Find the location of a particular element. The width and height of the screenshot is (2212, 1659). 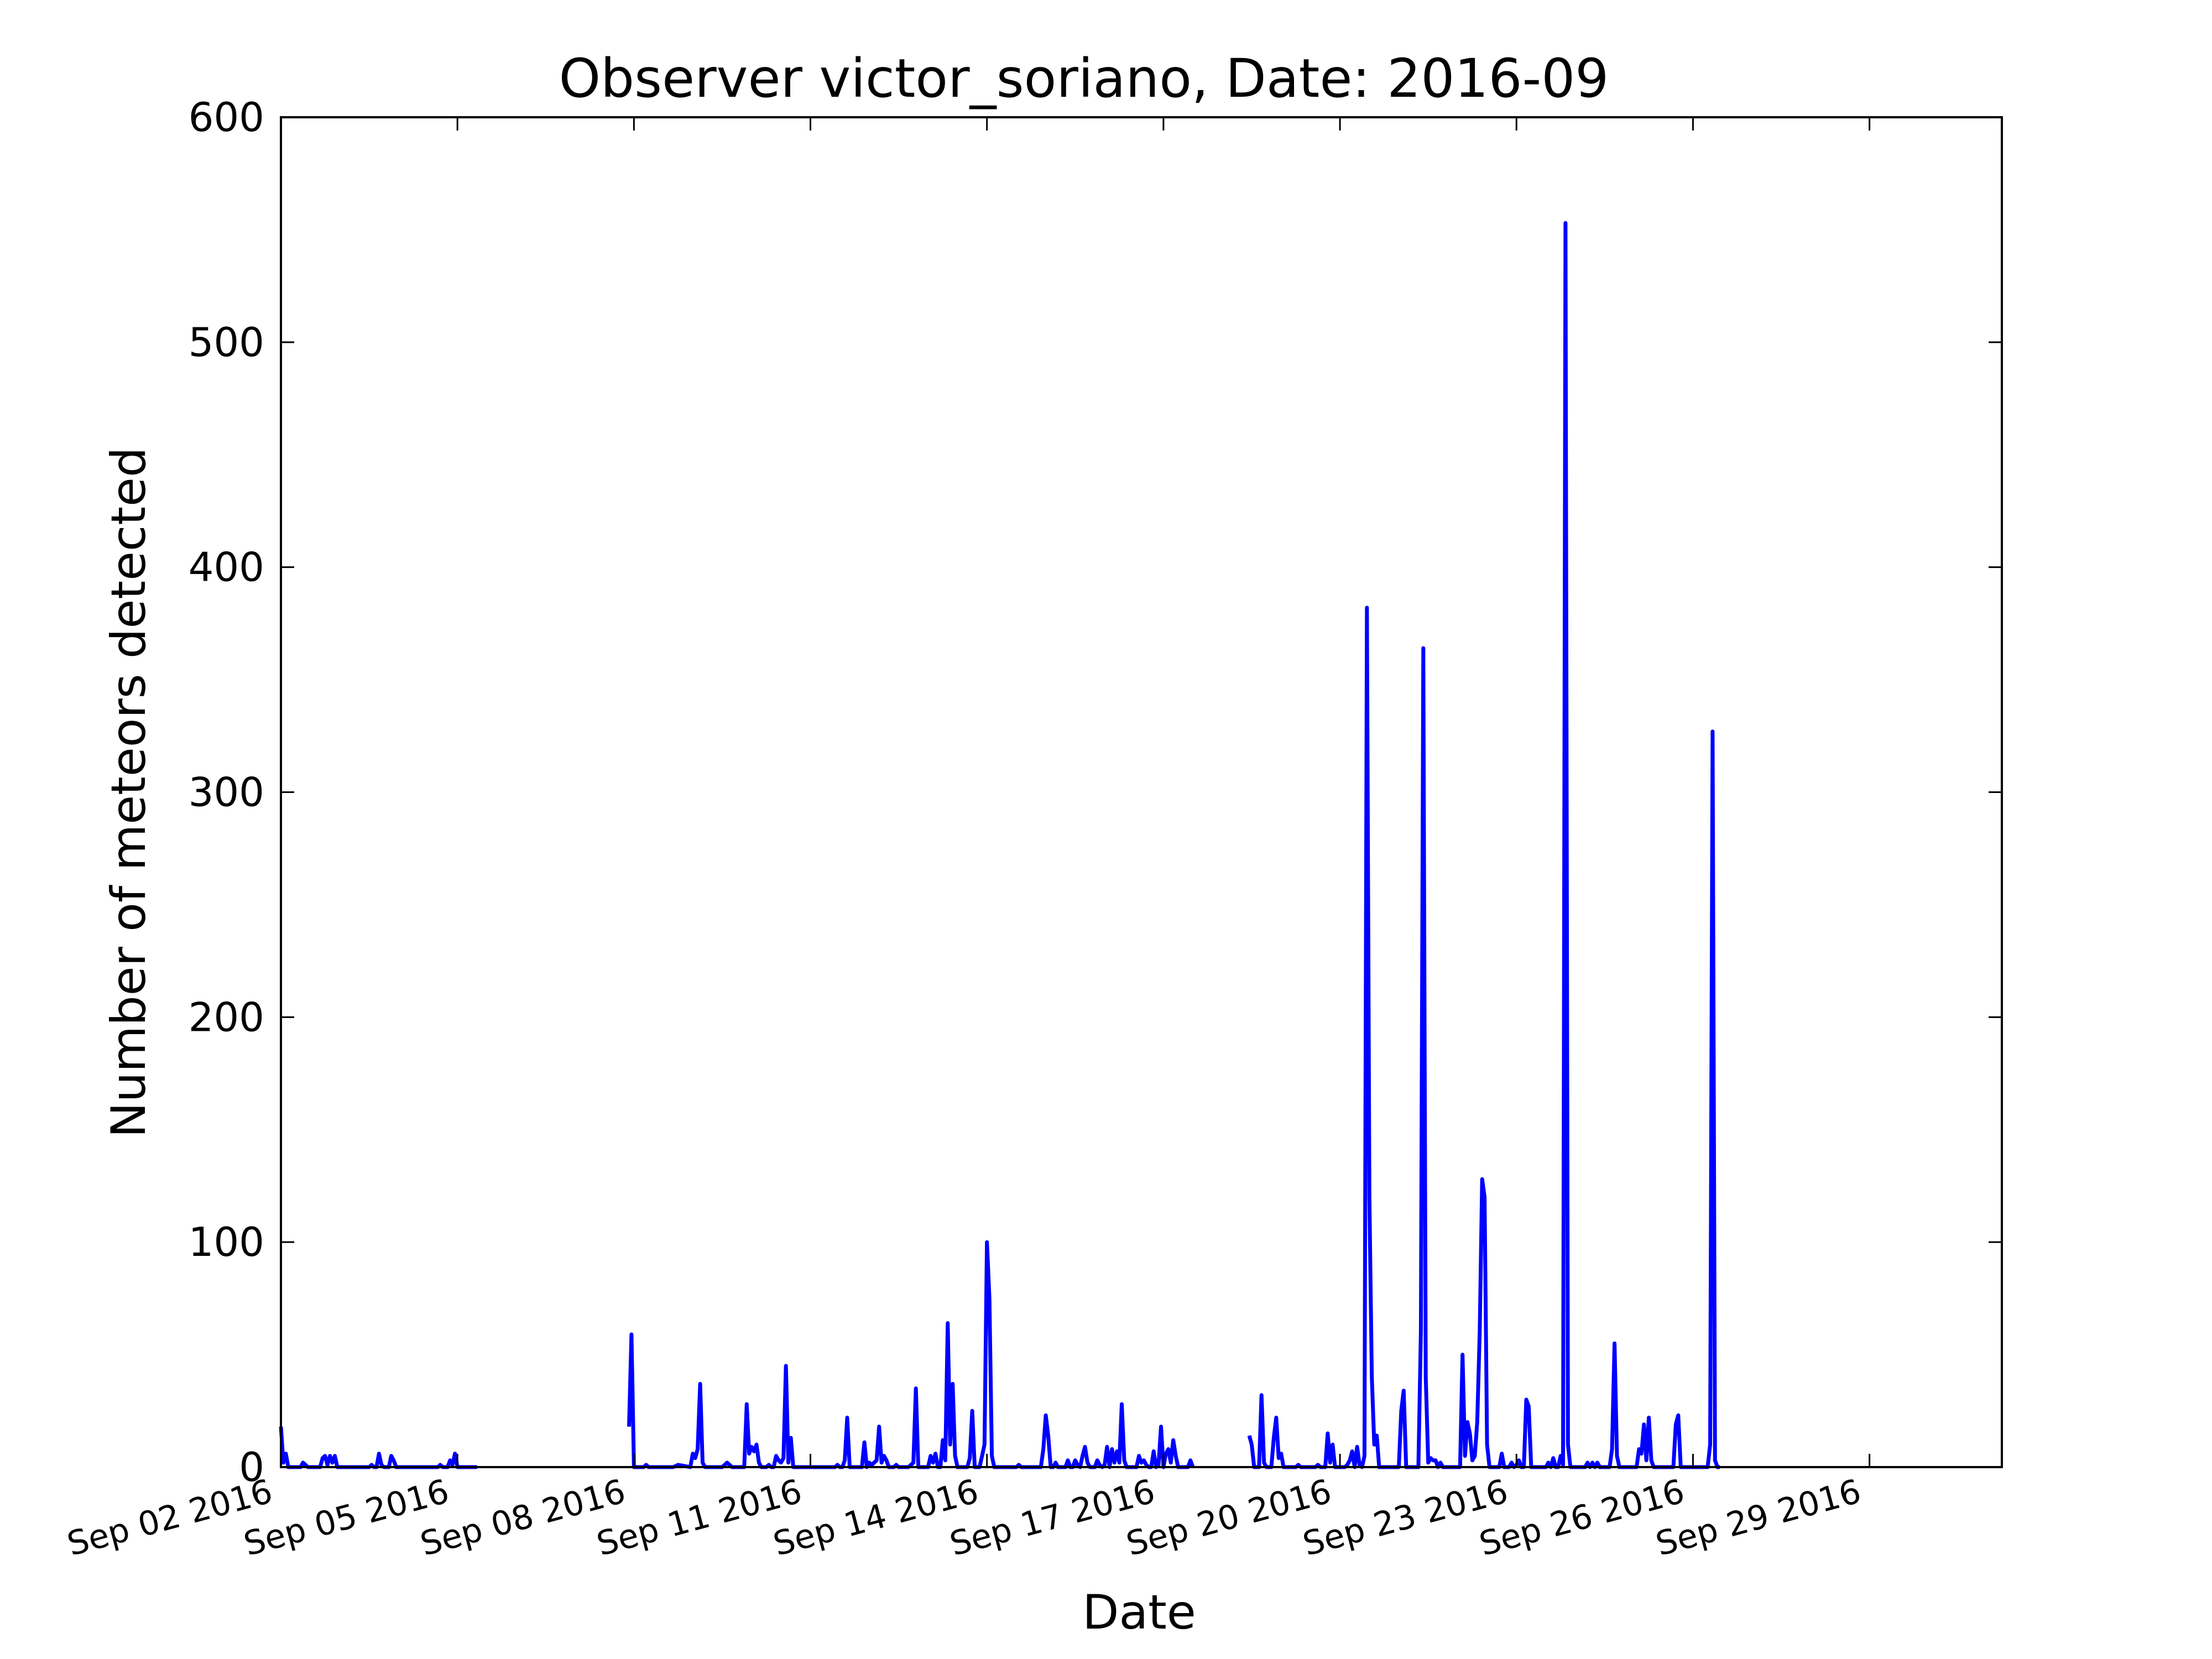

y-tick-label: 300 is located at coordinates (227, 793).